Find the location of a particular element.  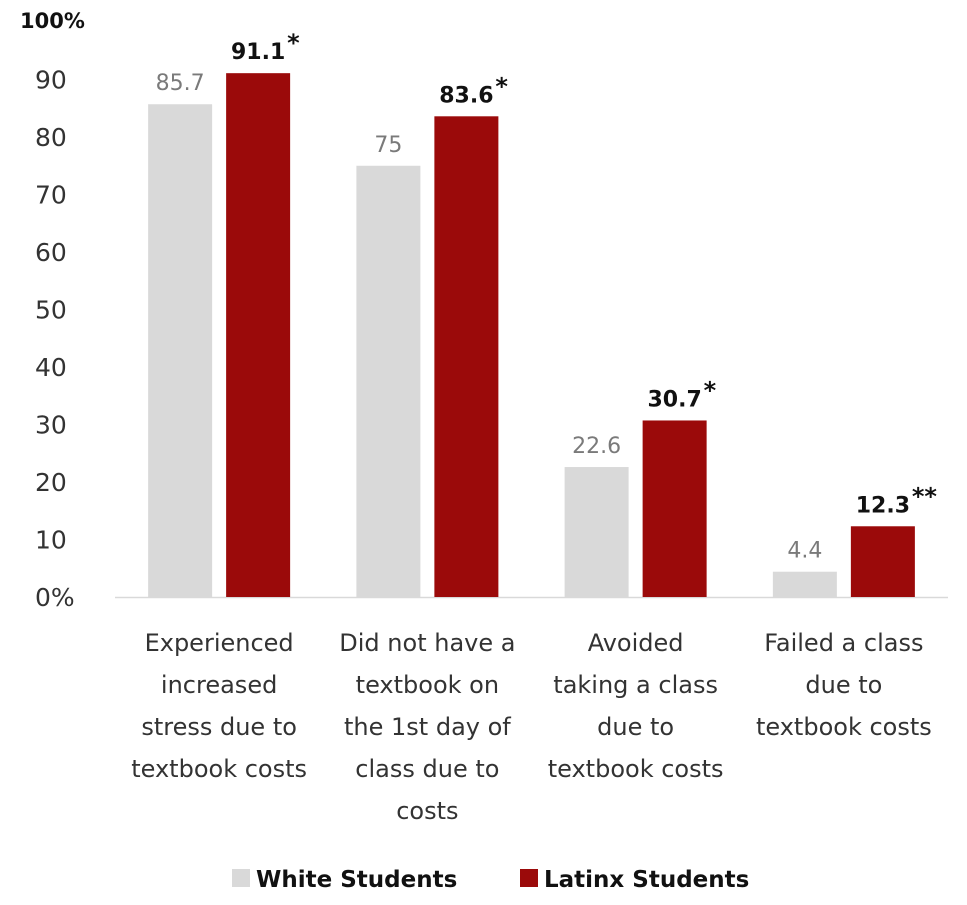

value-label-white: 85.7 is located at coordinates (180, 83).